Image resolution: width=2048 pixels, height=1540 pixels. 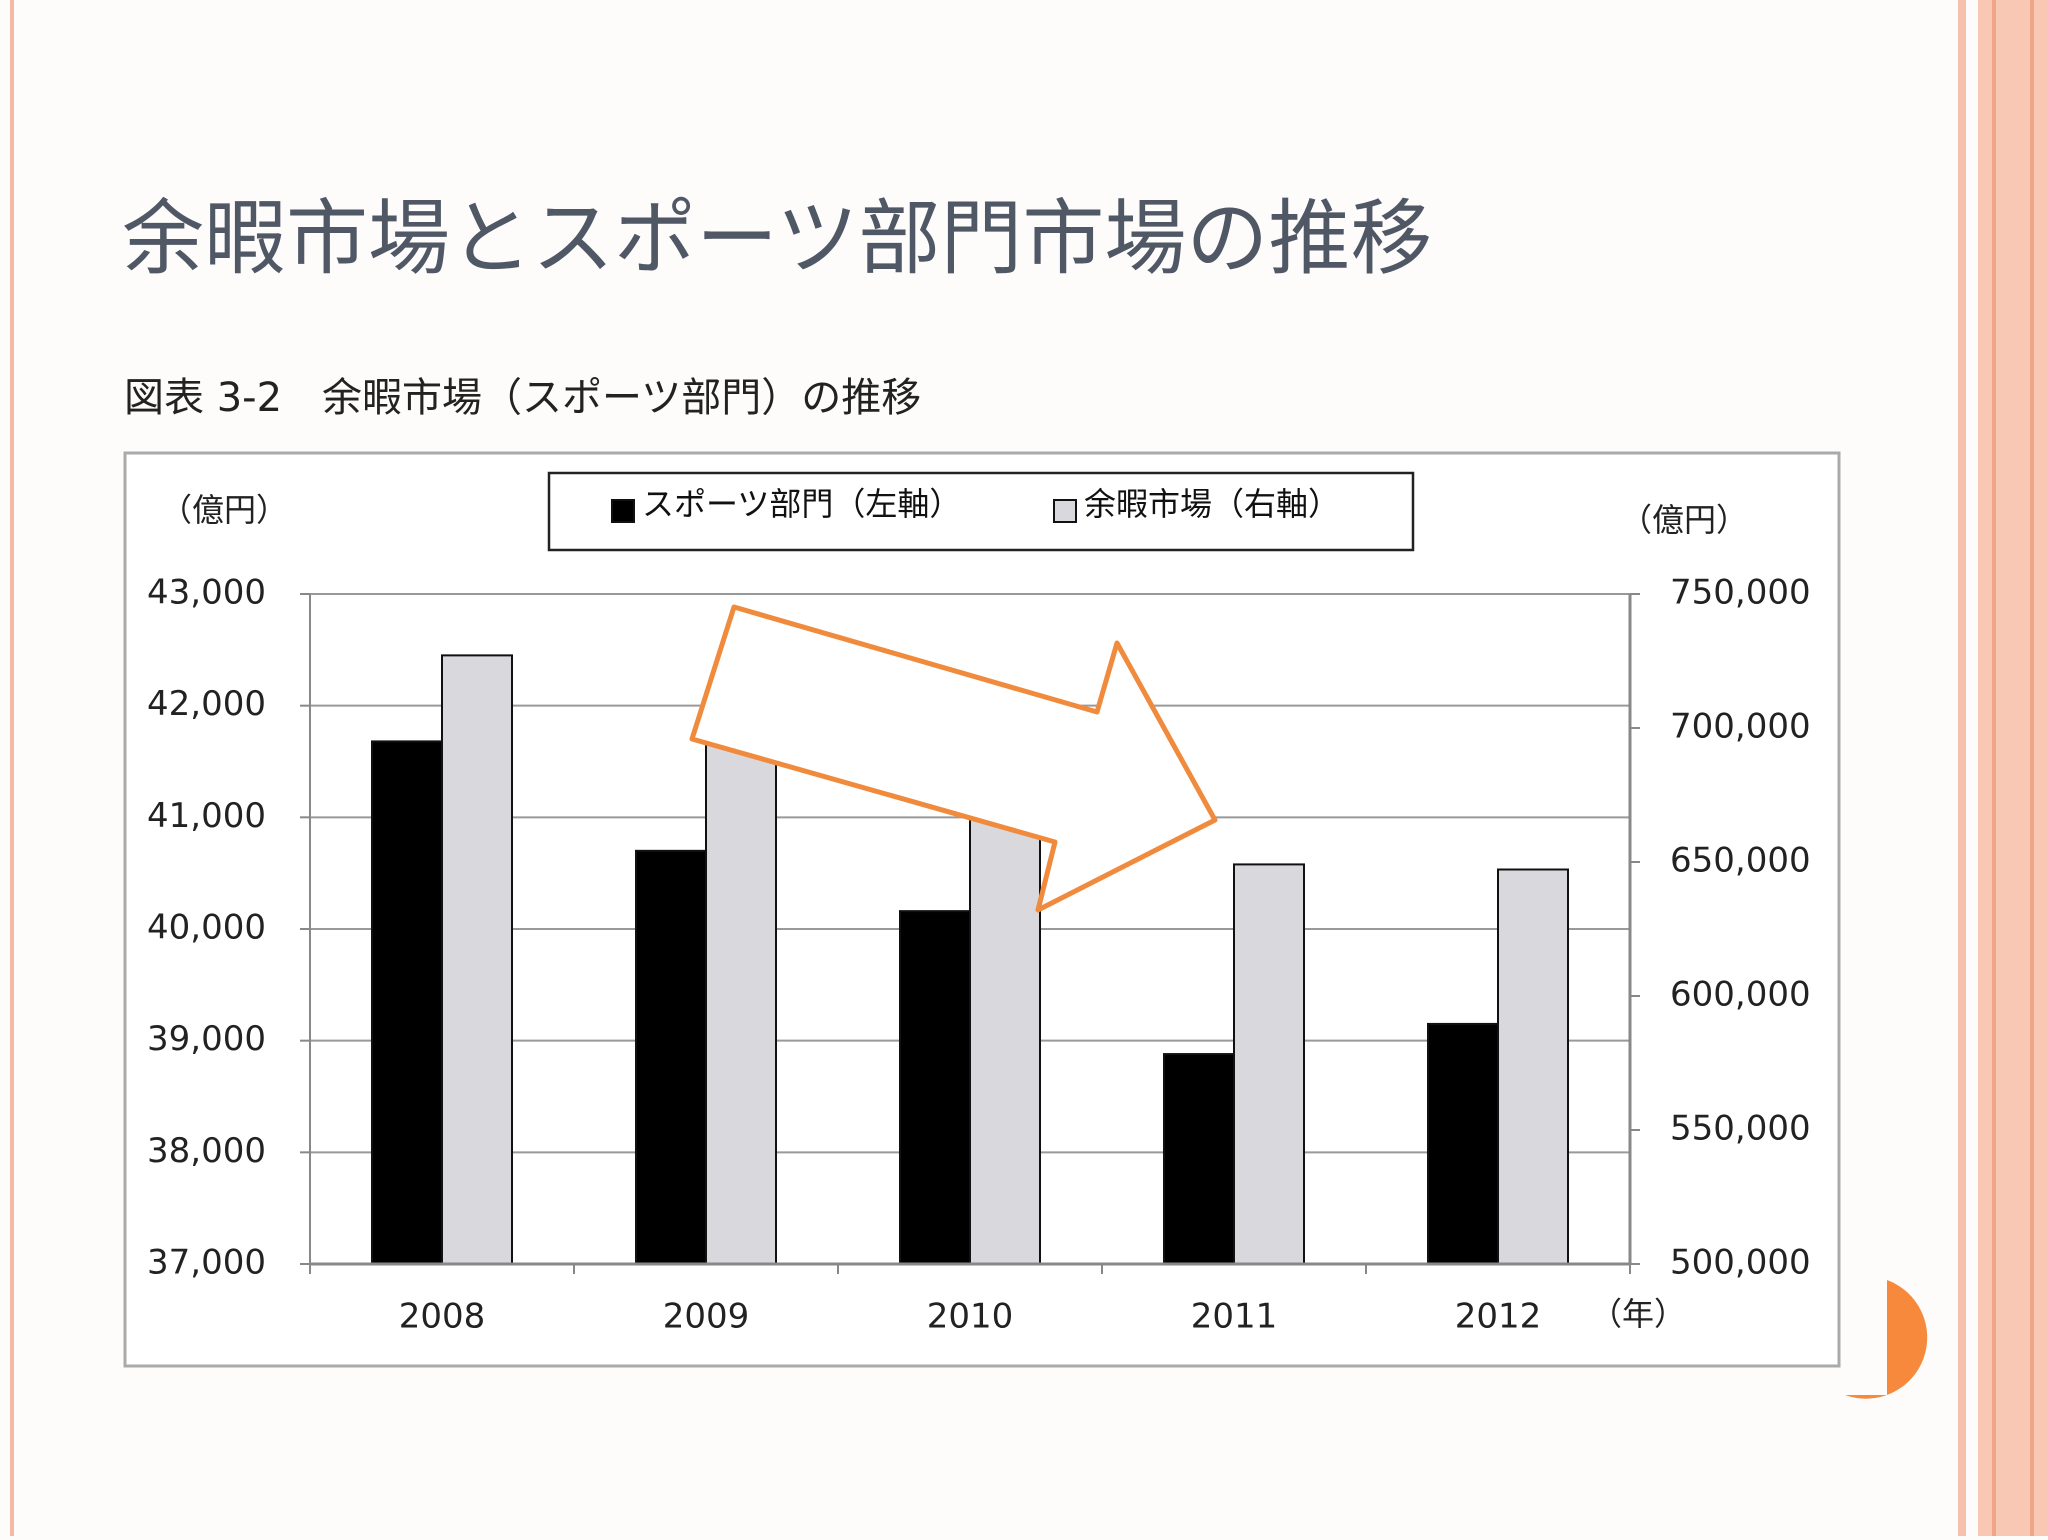 I want to click on x-axis-label: （年）, so click(x=1638, y=1314).